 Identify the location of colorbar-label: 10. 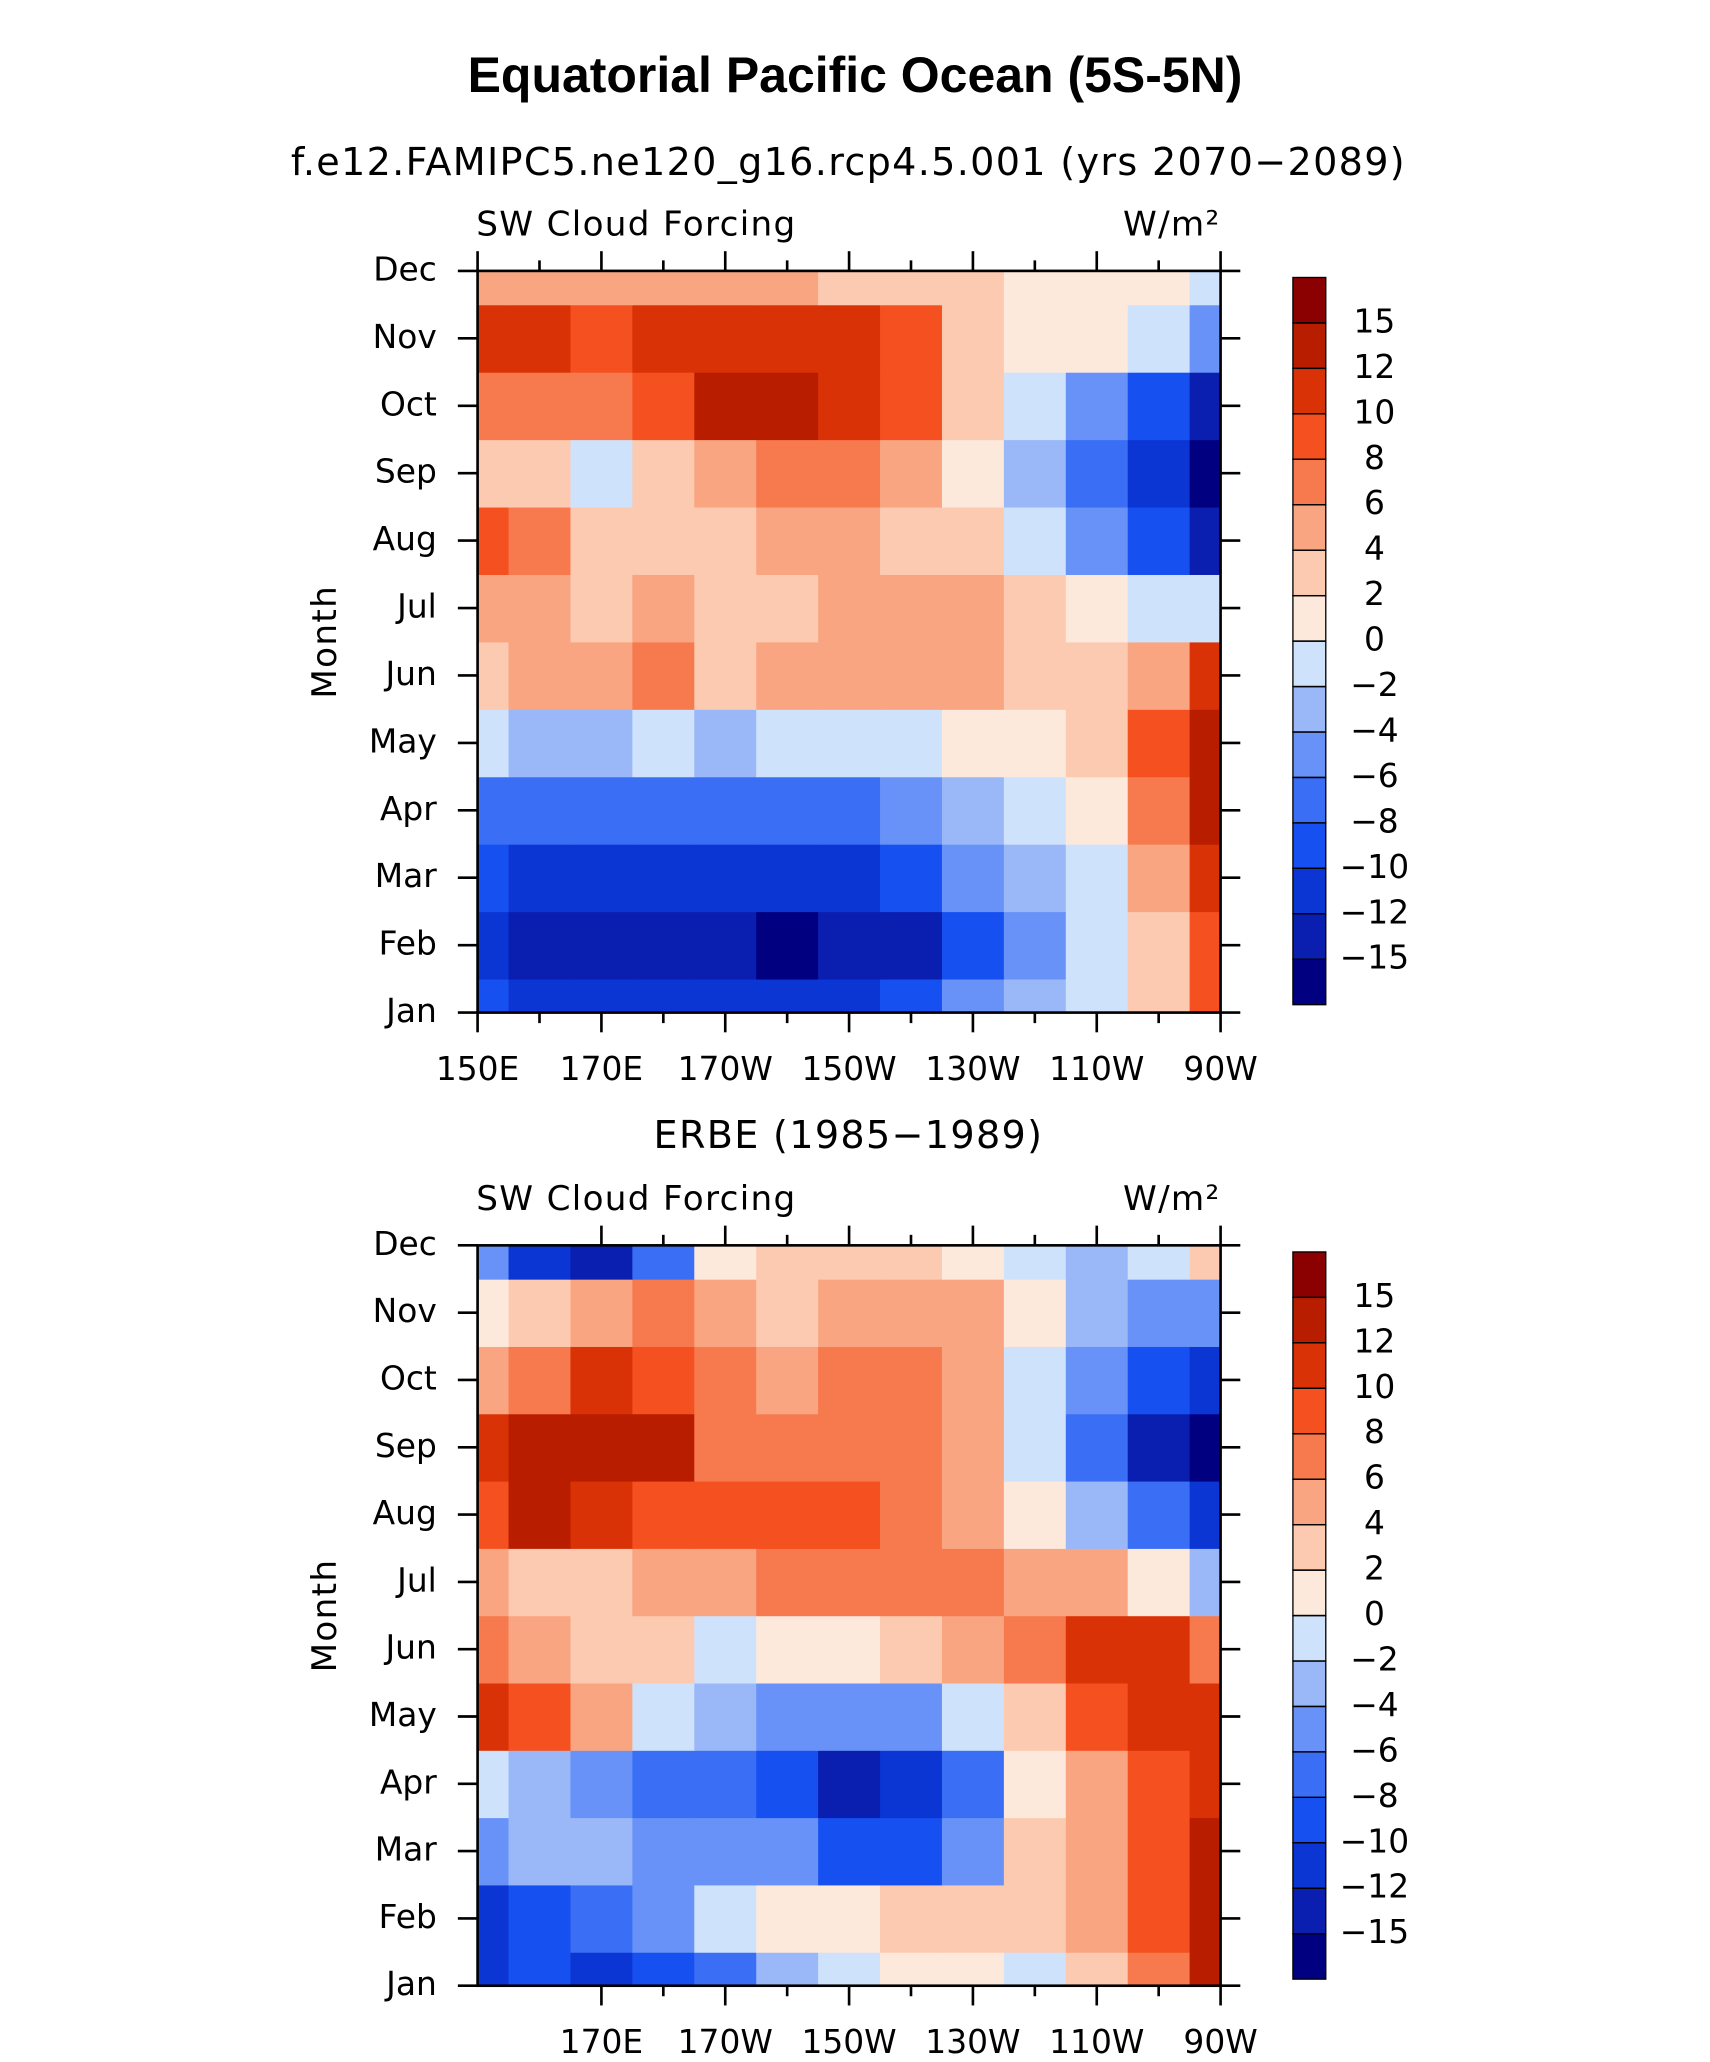
(1375, 1386).